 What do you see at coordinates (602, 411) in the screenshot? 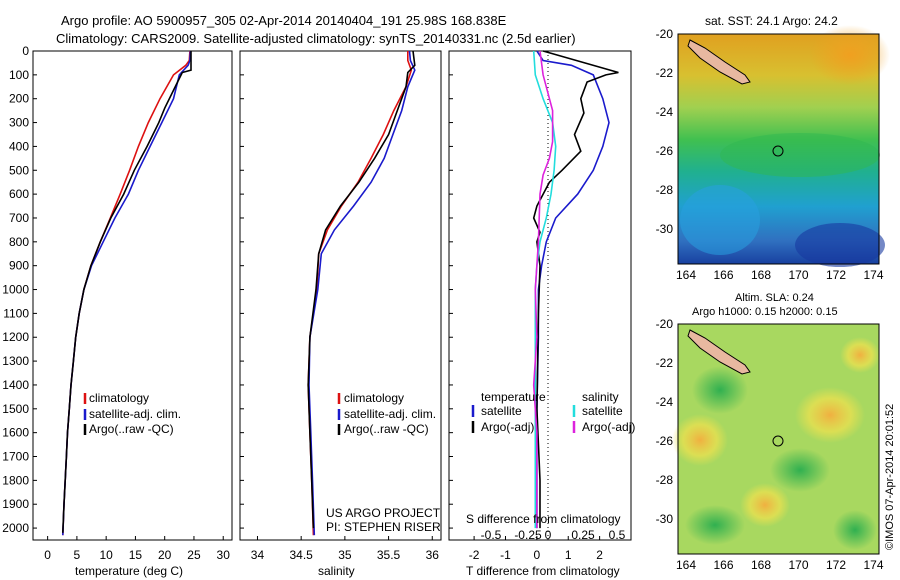
I see `legend-label-sal-satellite: satellite` at bounding box center [602, 411].